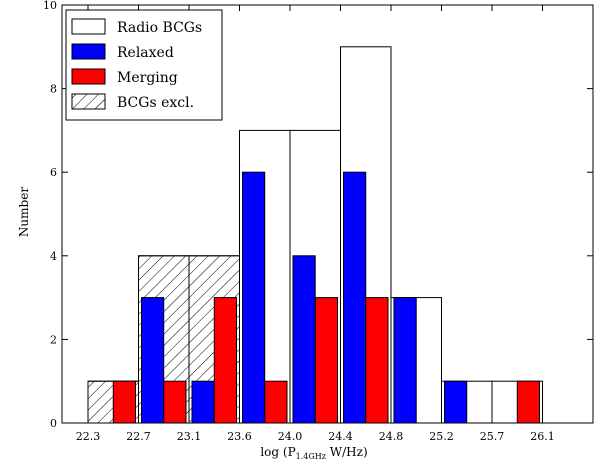 This screenshot has height=464, width=599. Describe the element at coordinates (145, 53) in the screenshot. I see `legend-label-1: Relaxed` at that location.